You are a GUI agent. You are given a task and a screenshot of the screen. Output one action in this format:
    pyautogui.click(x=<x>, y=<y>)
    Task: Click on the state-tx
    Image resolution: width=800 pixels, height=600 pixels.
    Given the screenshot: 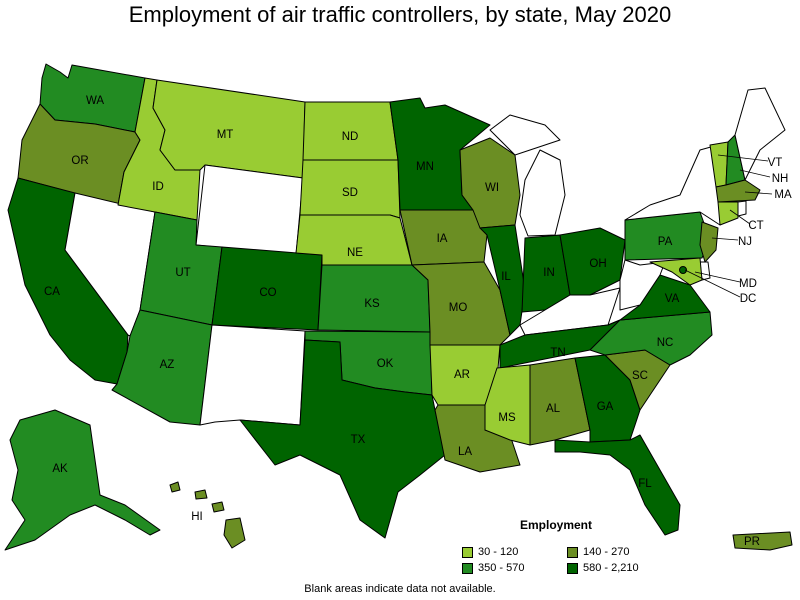 What is the action you would take?
    pyautogui.click(x=342, y=439)
    